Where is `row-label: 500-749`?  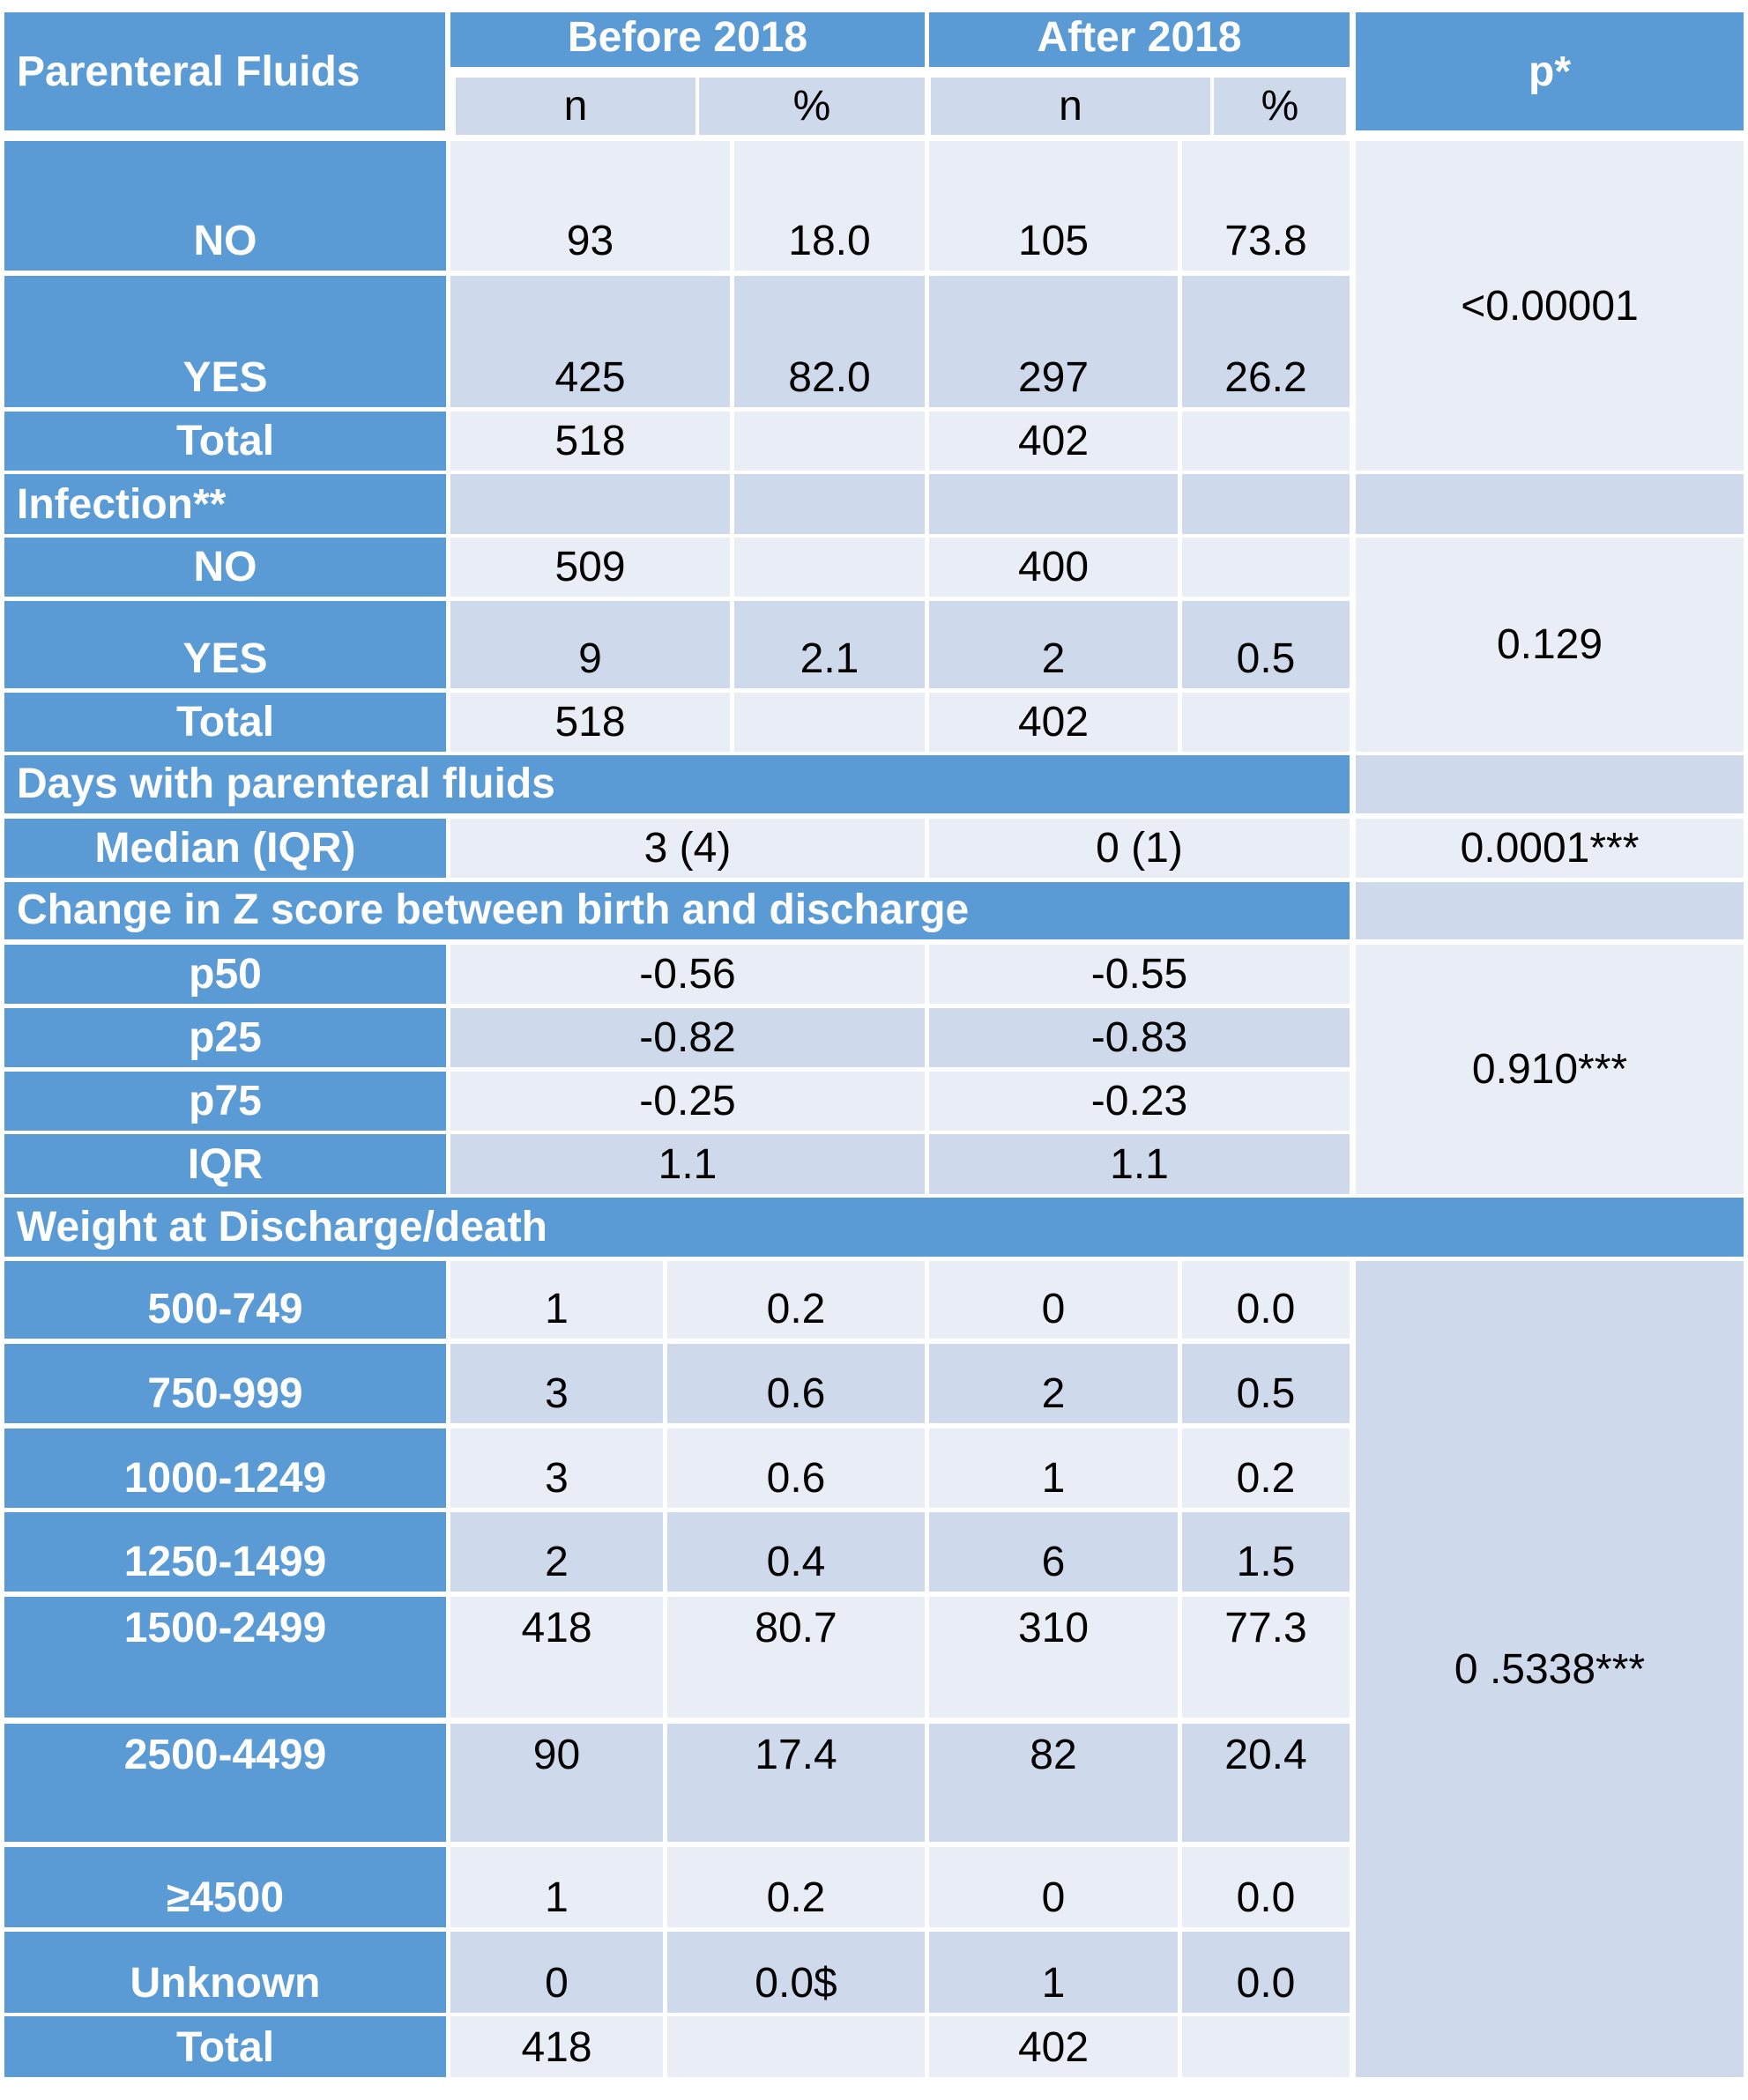
row-label: 500-749 is located at coordinates (225, 1300).